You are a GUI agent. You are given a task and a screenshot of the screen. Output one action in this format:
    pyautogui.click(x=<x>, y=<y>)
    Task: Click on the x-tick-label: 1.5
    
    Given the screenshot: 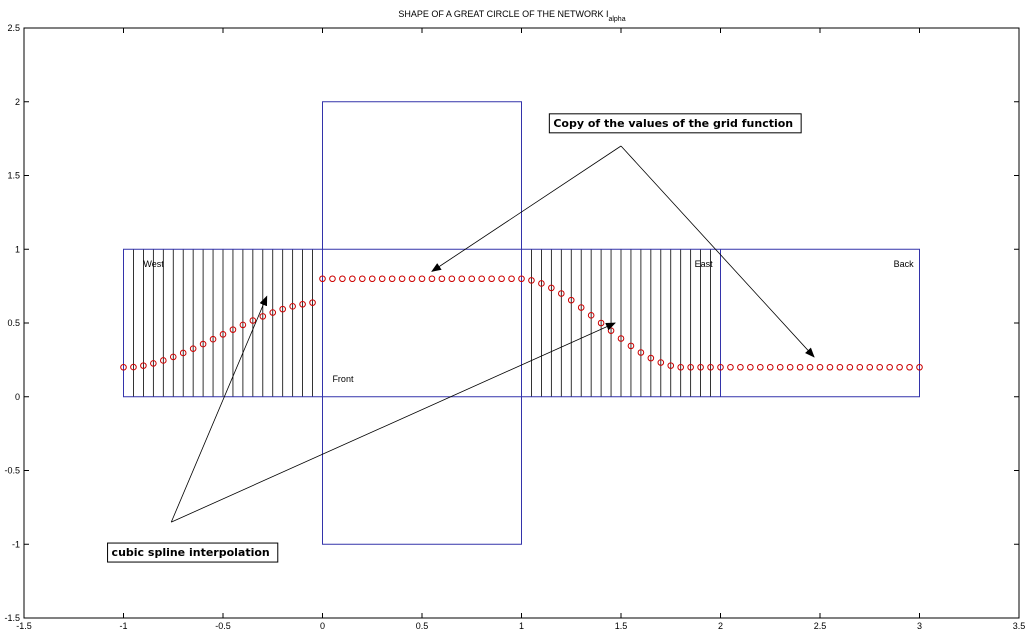 What is the action you would take?
    pyautogui.click(x=621, y=626)
    